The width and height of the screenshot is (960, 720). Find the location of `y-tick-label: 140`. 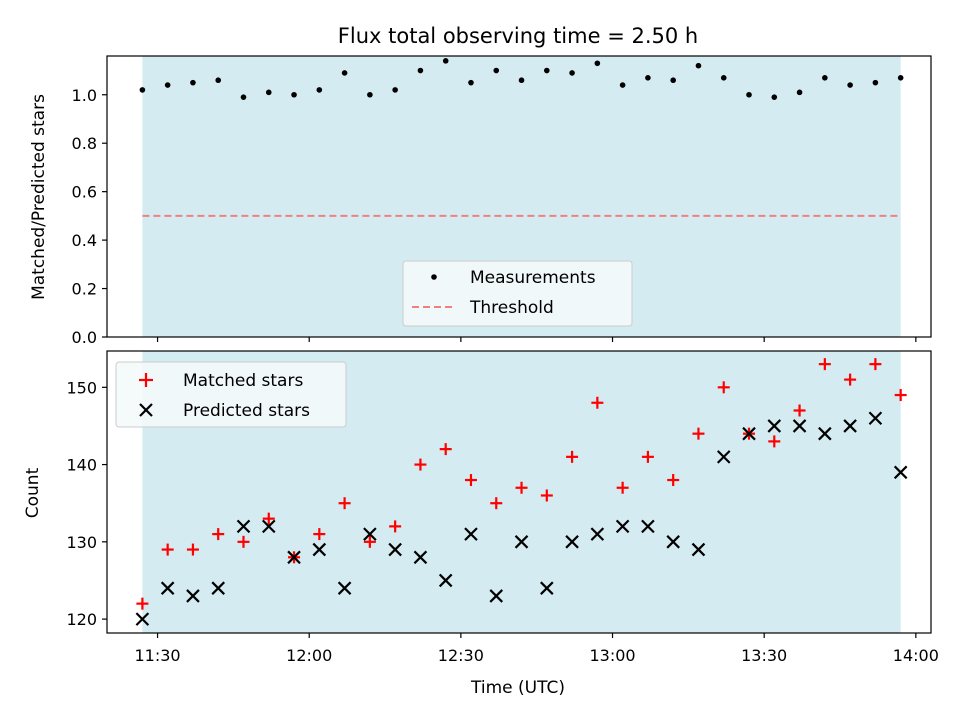

y-tick-label: 140 is located at coordinates (81, 465).